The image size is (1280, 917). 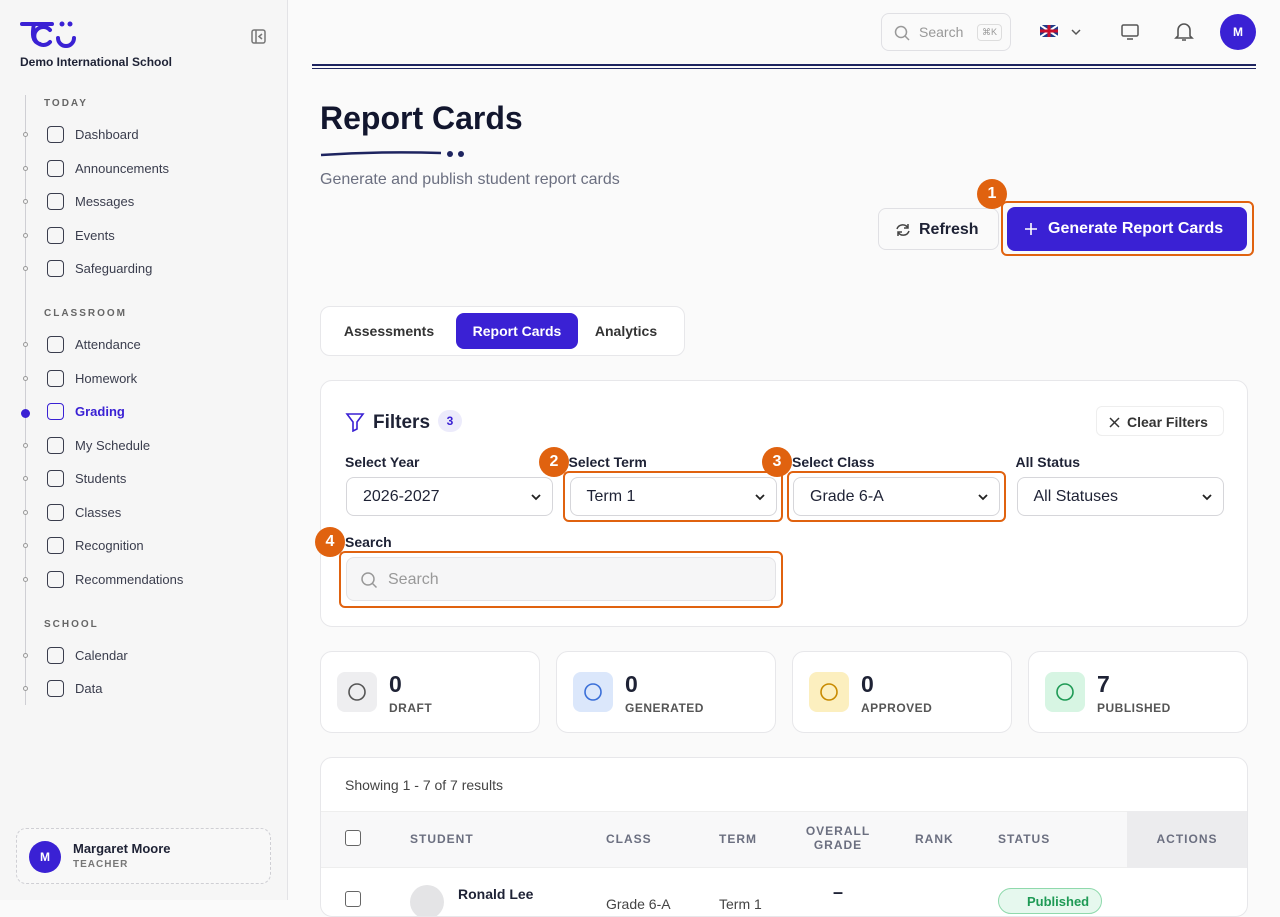 What do you see at coordinates (1048, 462) in the screenshot?
I see `filter-label: All Status` at bounding box center [1048, 462].